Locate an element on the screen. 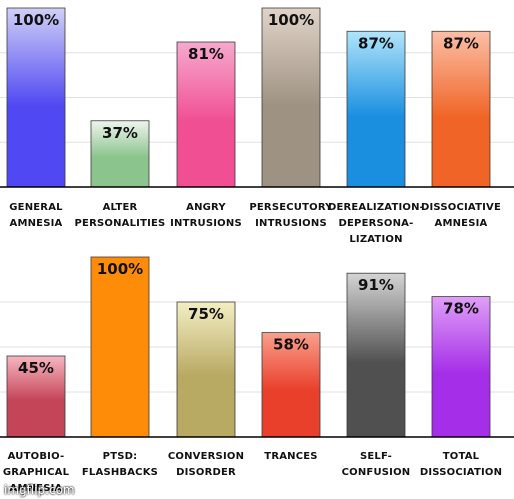 The height and width of the screenshot is (499, 514). category-label: SELF- CONFUSION is located at coordinates (376, 464).